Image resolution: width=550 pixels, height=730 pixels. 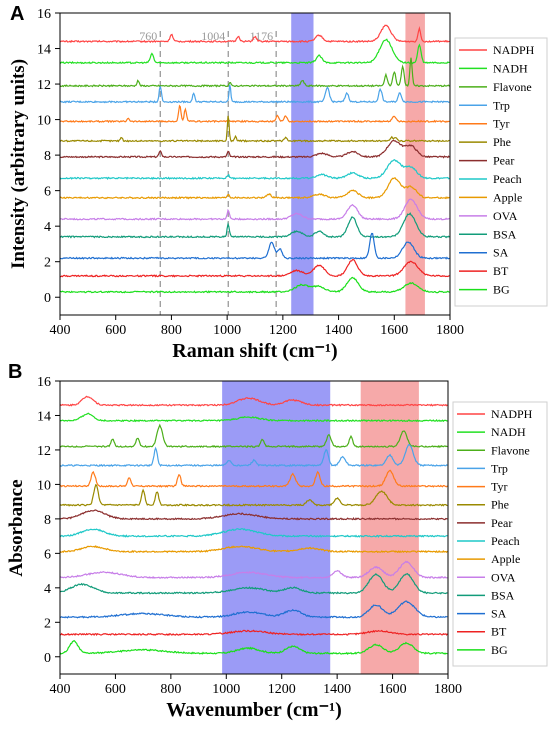 What do you see at coordinates (262, 36) in the screenshot?
I see `reference-line-label: 1176` at bounding box center [262, 36].